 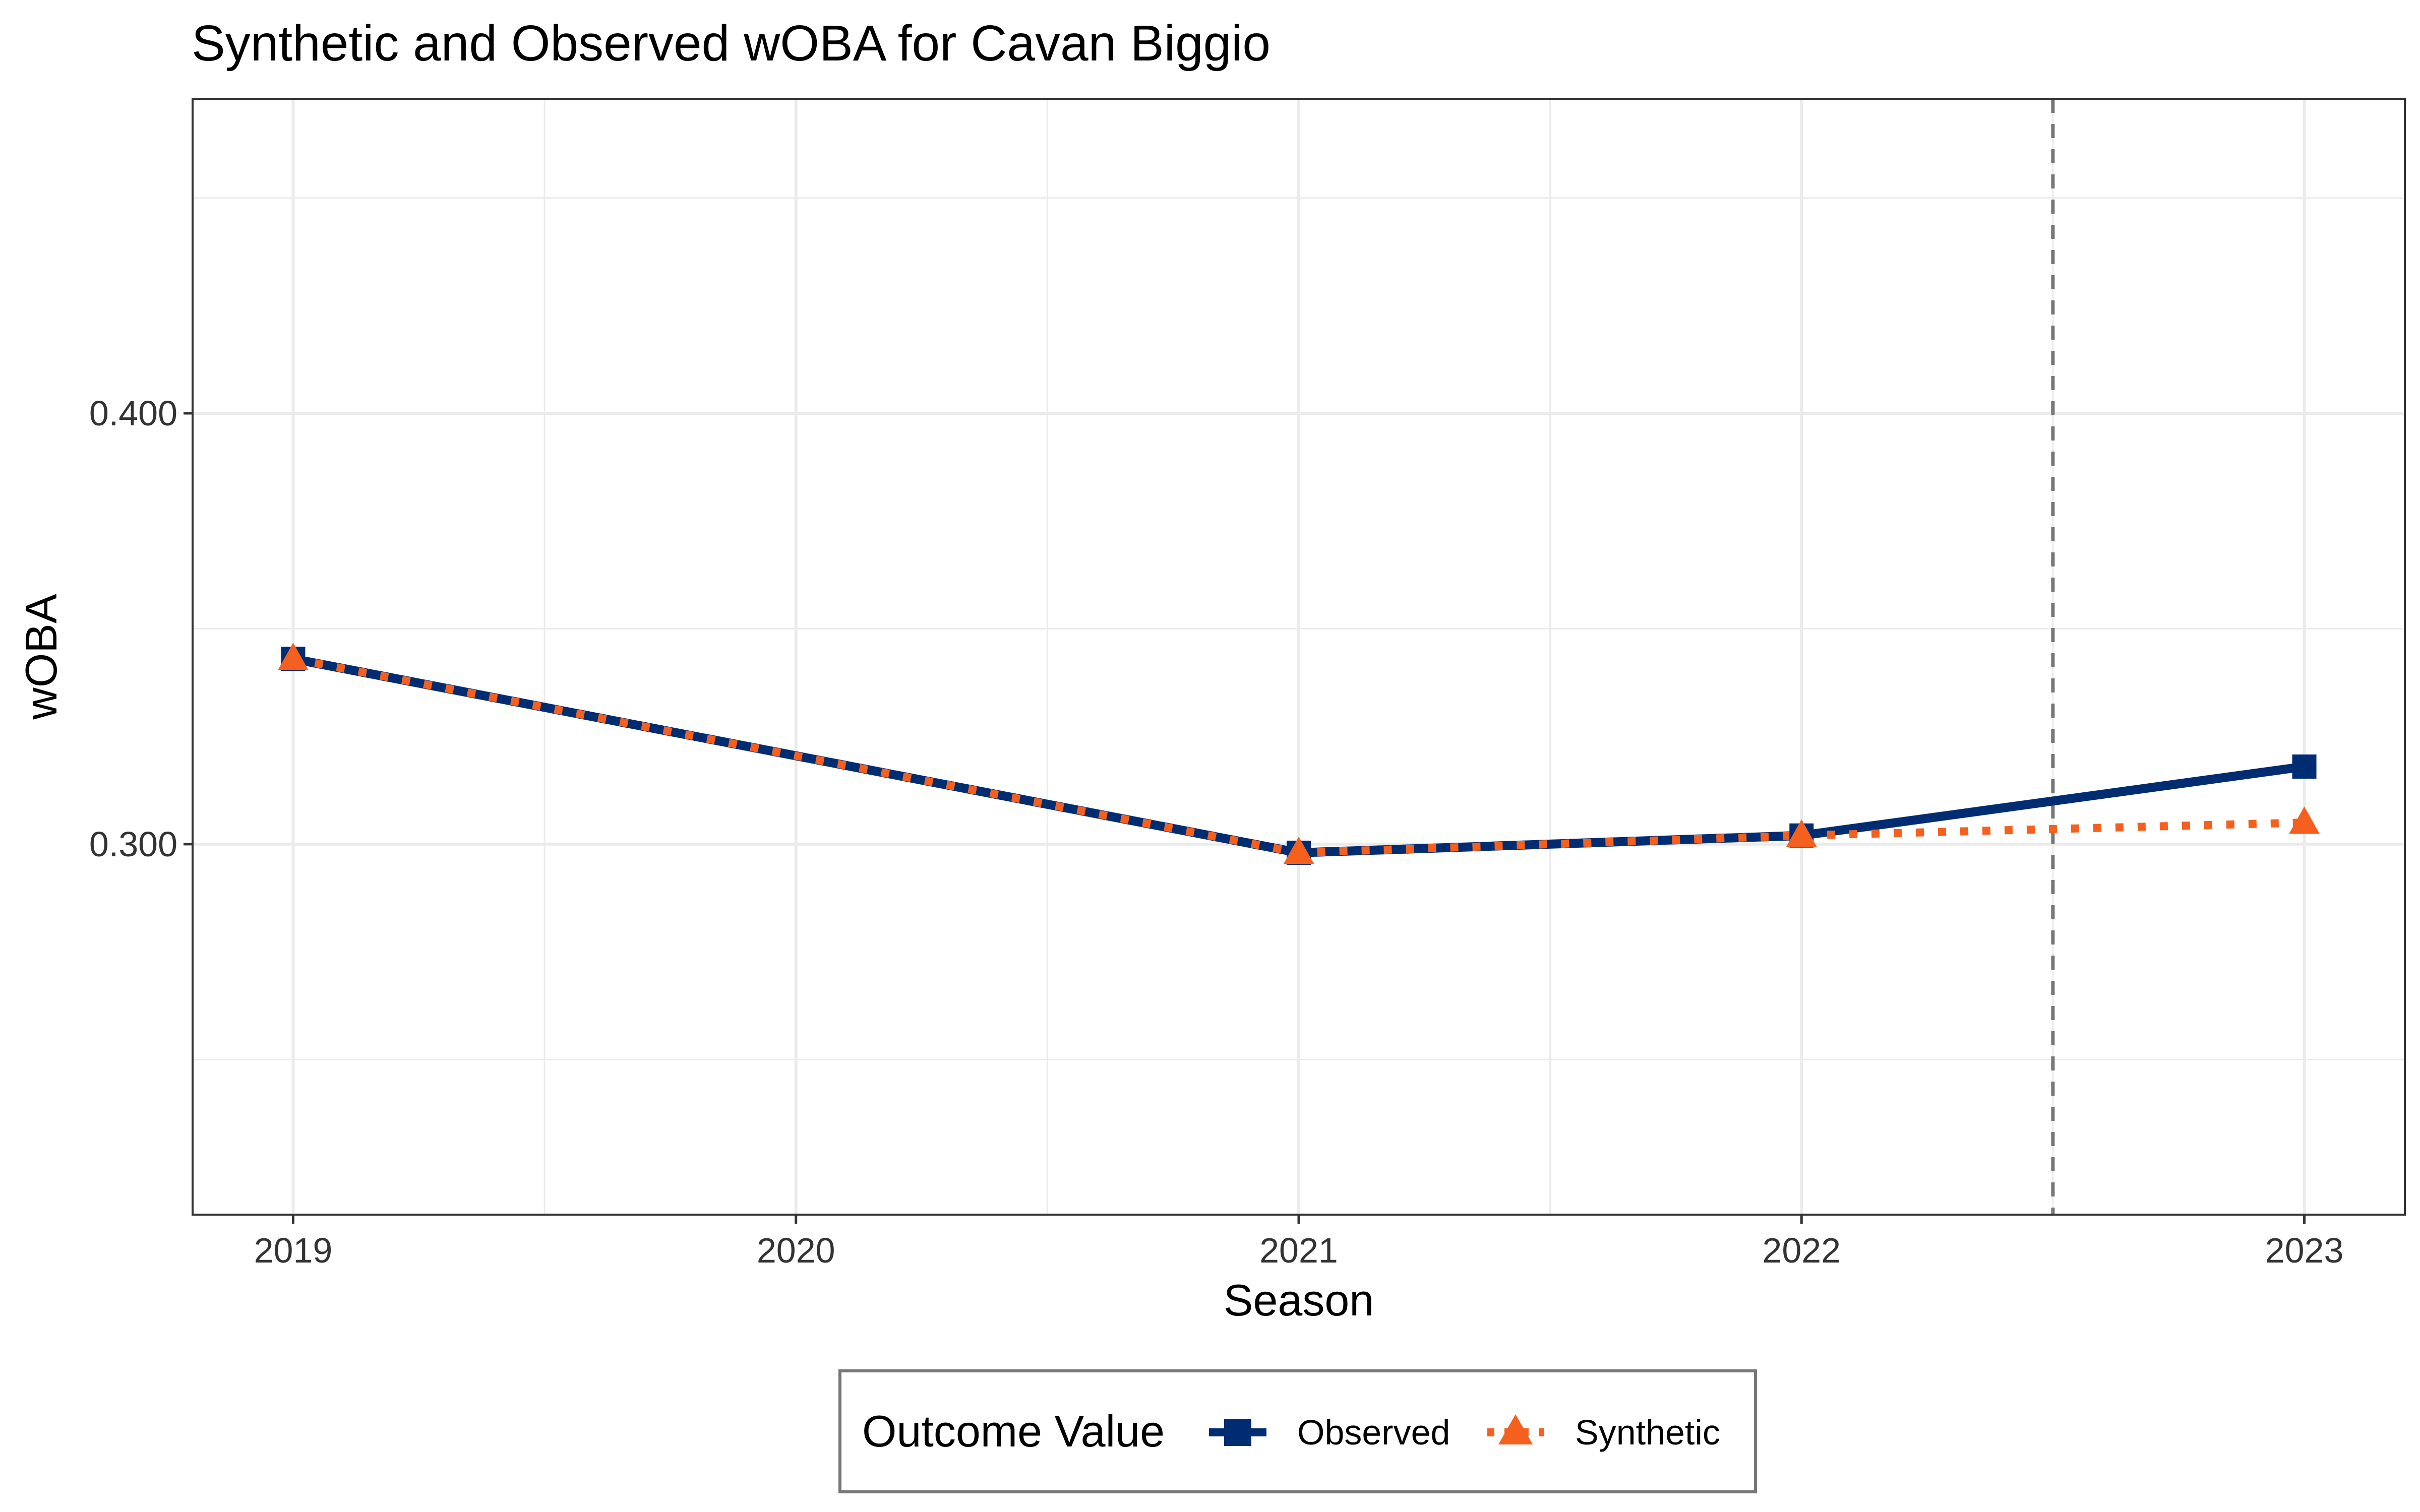 What do you see at coordinates (133, 413) in the screenshot?
I see `y-tick-label: 0.400` at bounding box center [133, 413].